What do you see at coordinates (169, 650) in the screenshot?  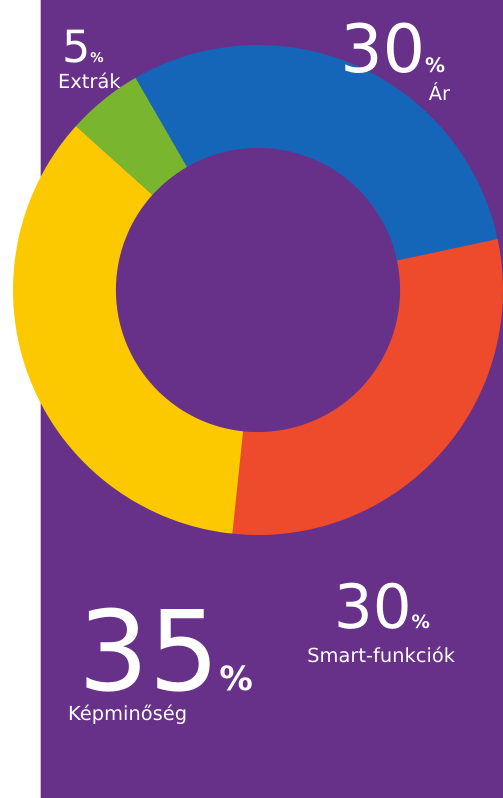 I see `data-label: 35%` at bounding box center [169, 650].